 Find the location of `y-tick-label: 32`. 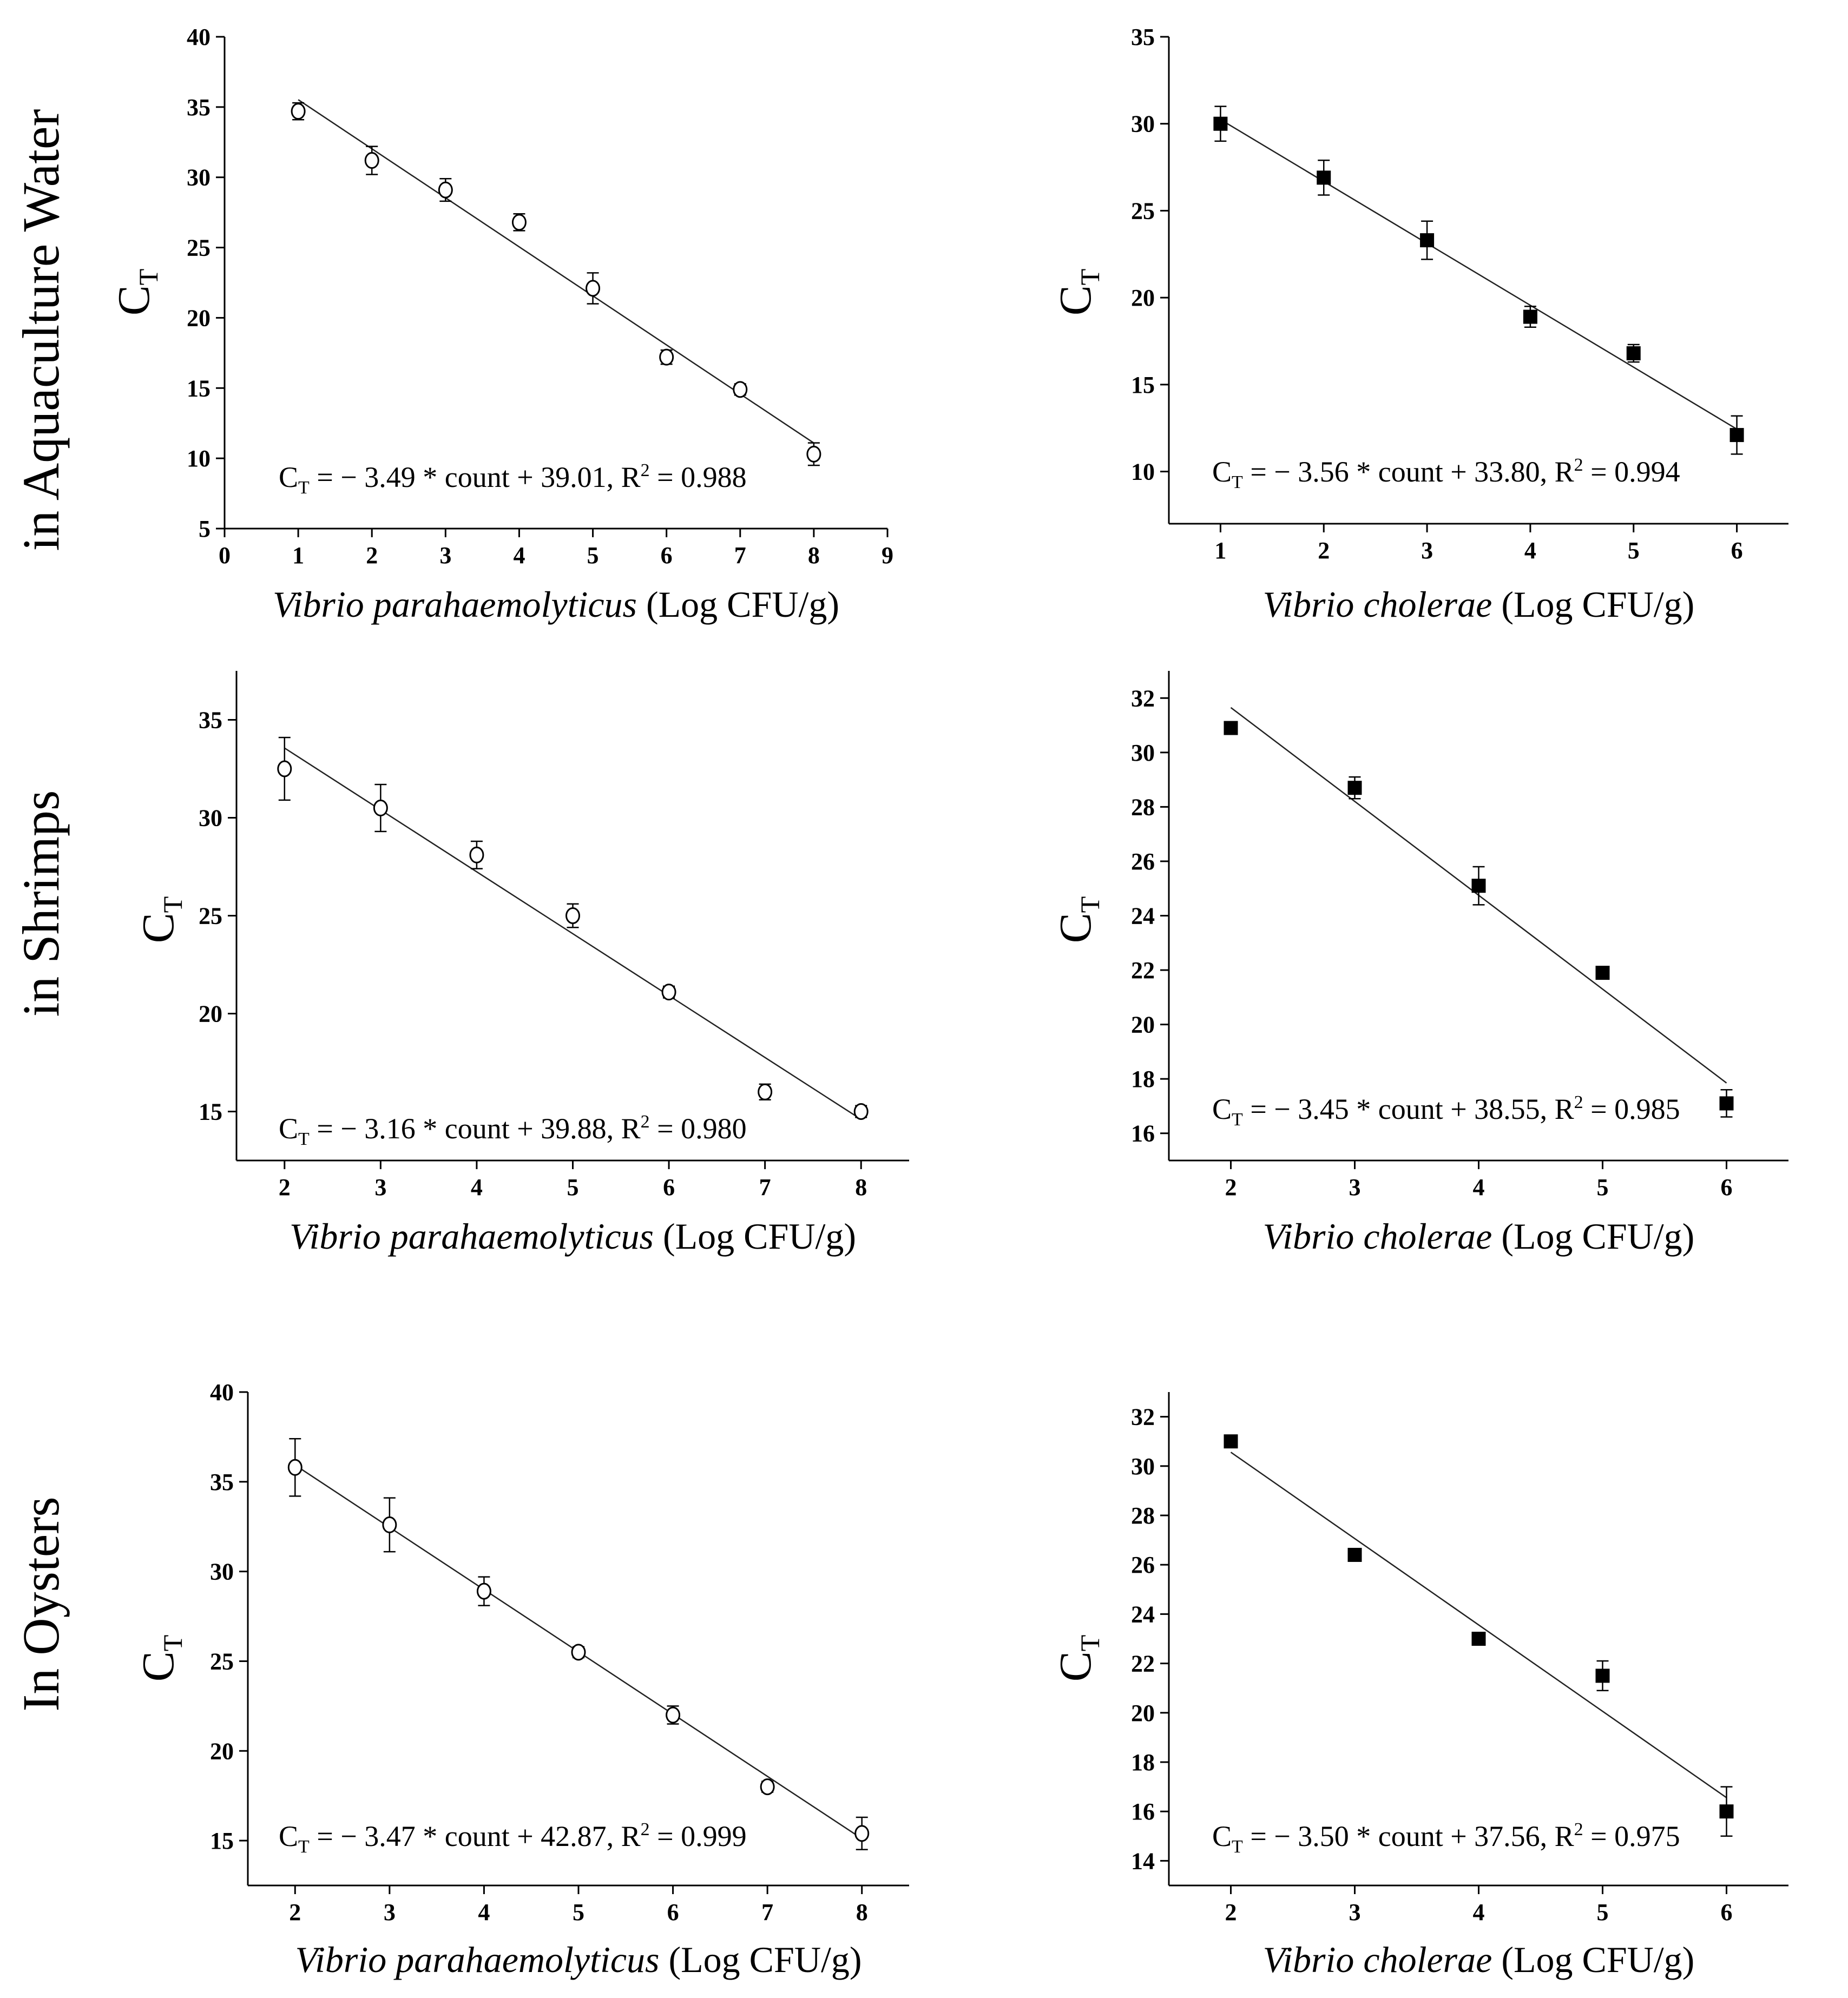

y-tick-label: 32 is located at coordinates (1143, 1417).